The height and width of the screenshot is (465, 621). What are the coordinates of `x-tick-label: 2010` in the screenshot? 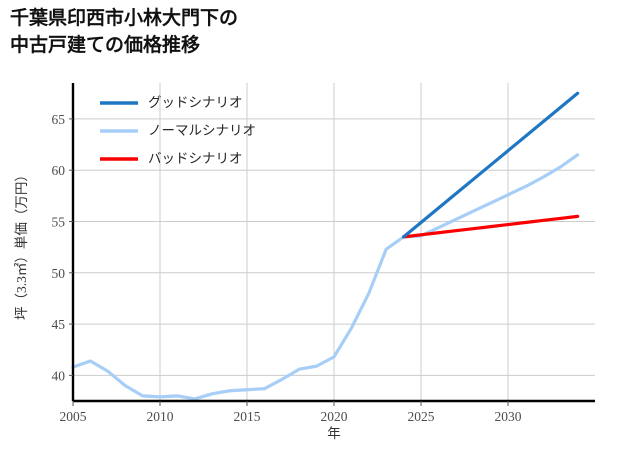 It's located at (160, 416).